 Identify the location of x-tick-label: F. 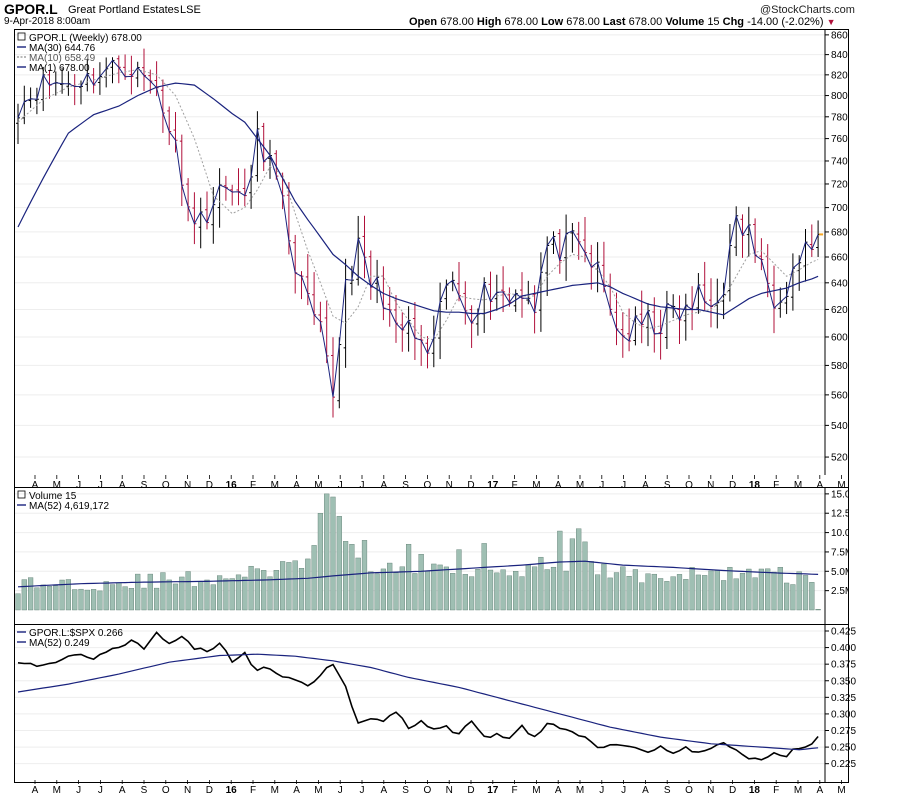
(515, 790).